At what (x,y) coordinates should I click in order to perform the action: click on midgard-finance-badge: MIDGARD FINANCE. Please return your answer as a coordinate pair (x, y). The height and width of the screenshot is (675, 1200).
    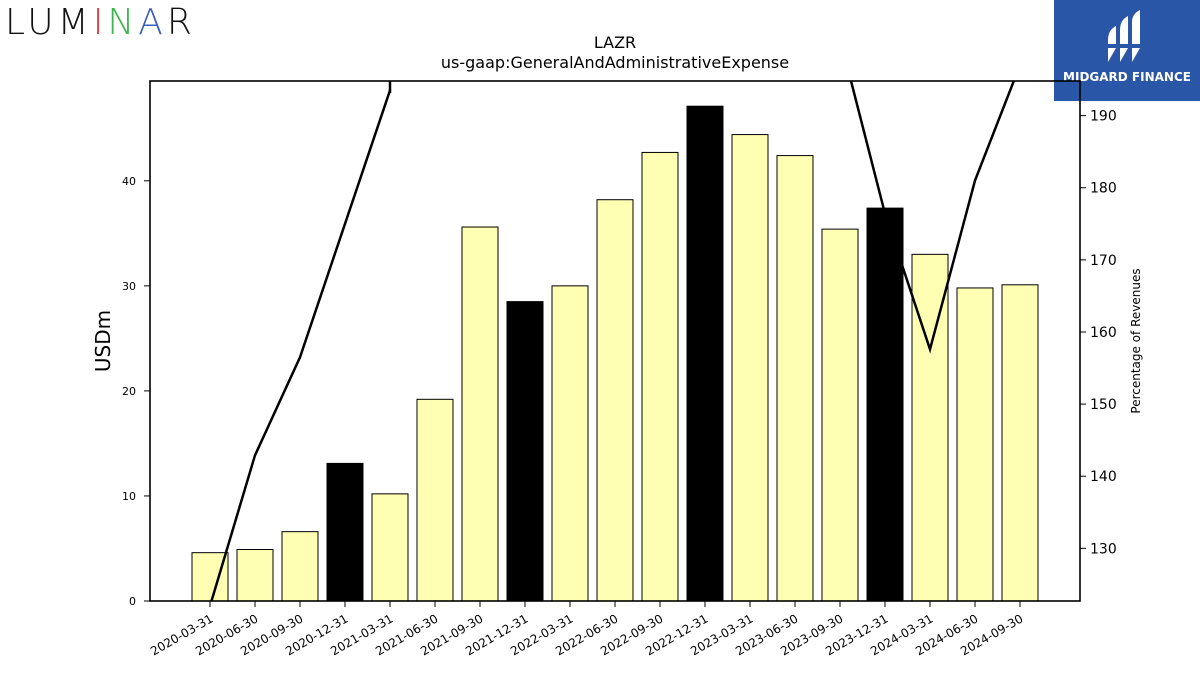
    Looking at the image, I should click on (1127, 50).